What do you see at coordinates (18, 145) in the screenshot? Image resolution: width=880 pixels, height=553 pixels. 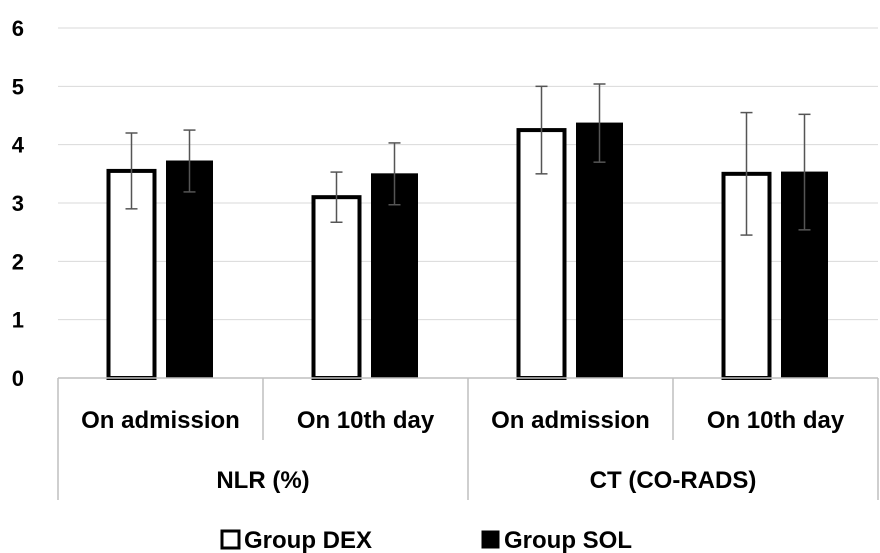 I see `y-tick-label: 4` at bounding box center [18, 145].